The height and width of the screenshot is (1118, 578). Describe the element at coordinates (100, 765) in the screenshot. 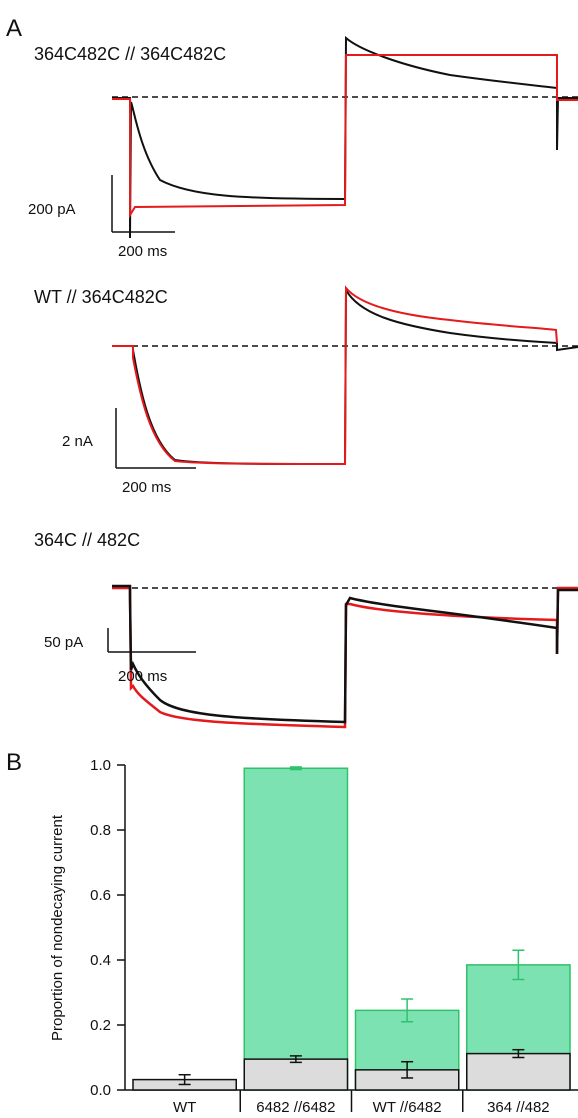

I see `y-tick-label: 1.0` at that location.